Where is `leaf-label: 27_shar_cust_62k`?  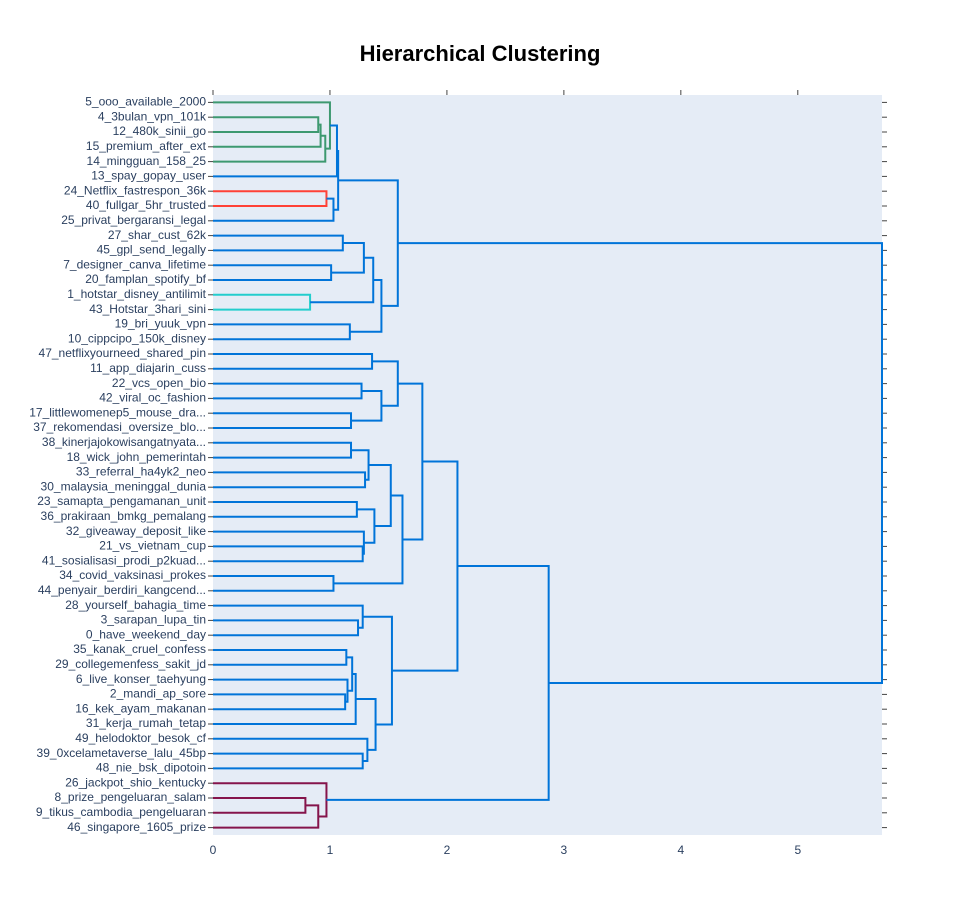 leaf-label: 27_shar_cust_62k is located at coordinates (157, 235).